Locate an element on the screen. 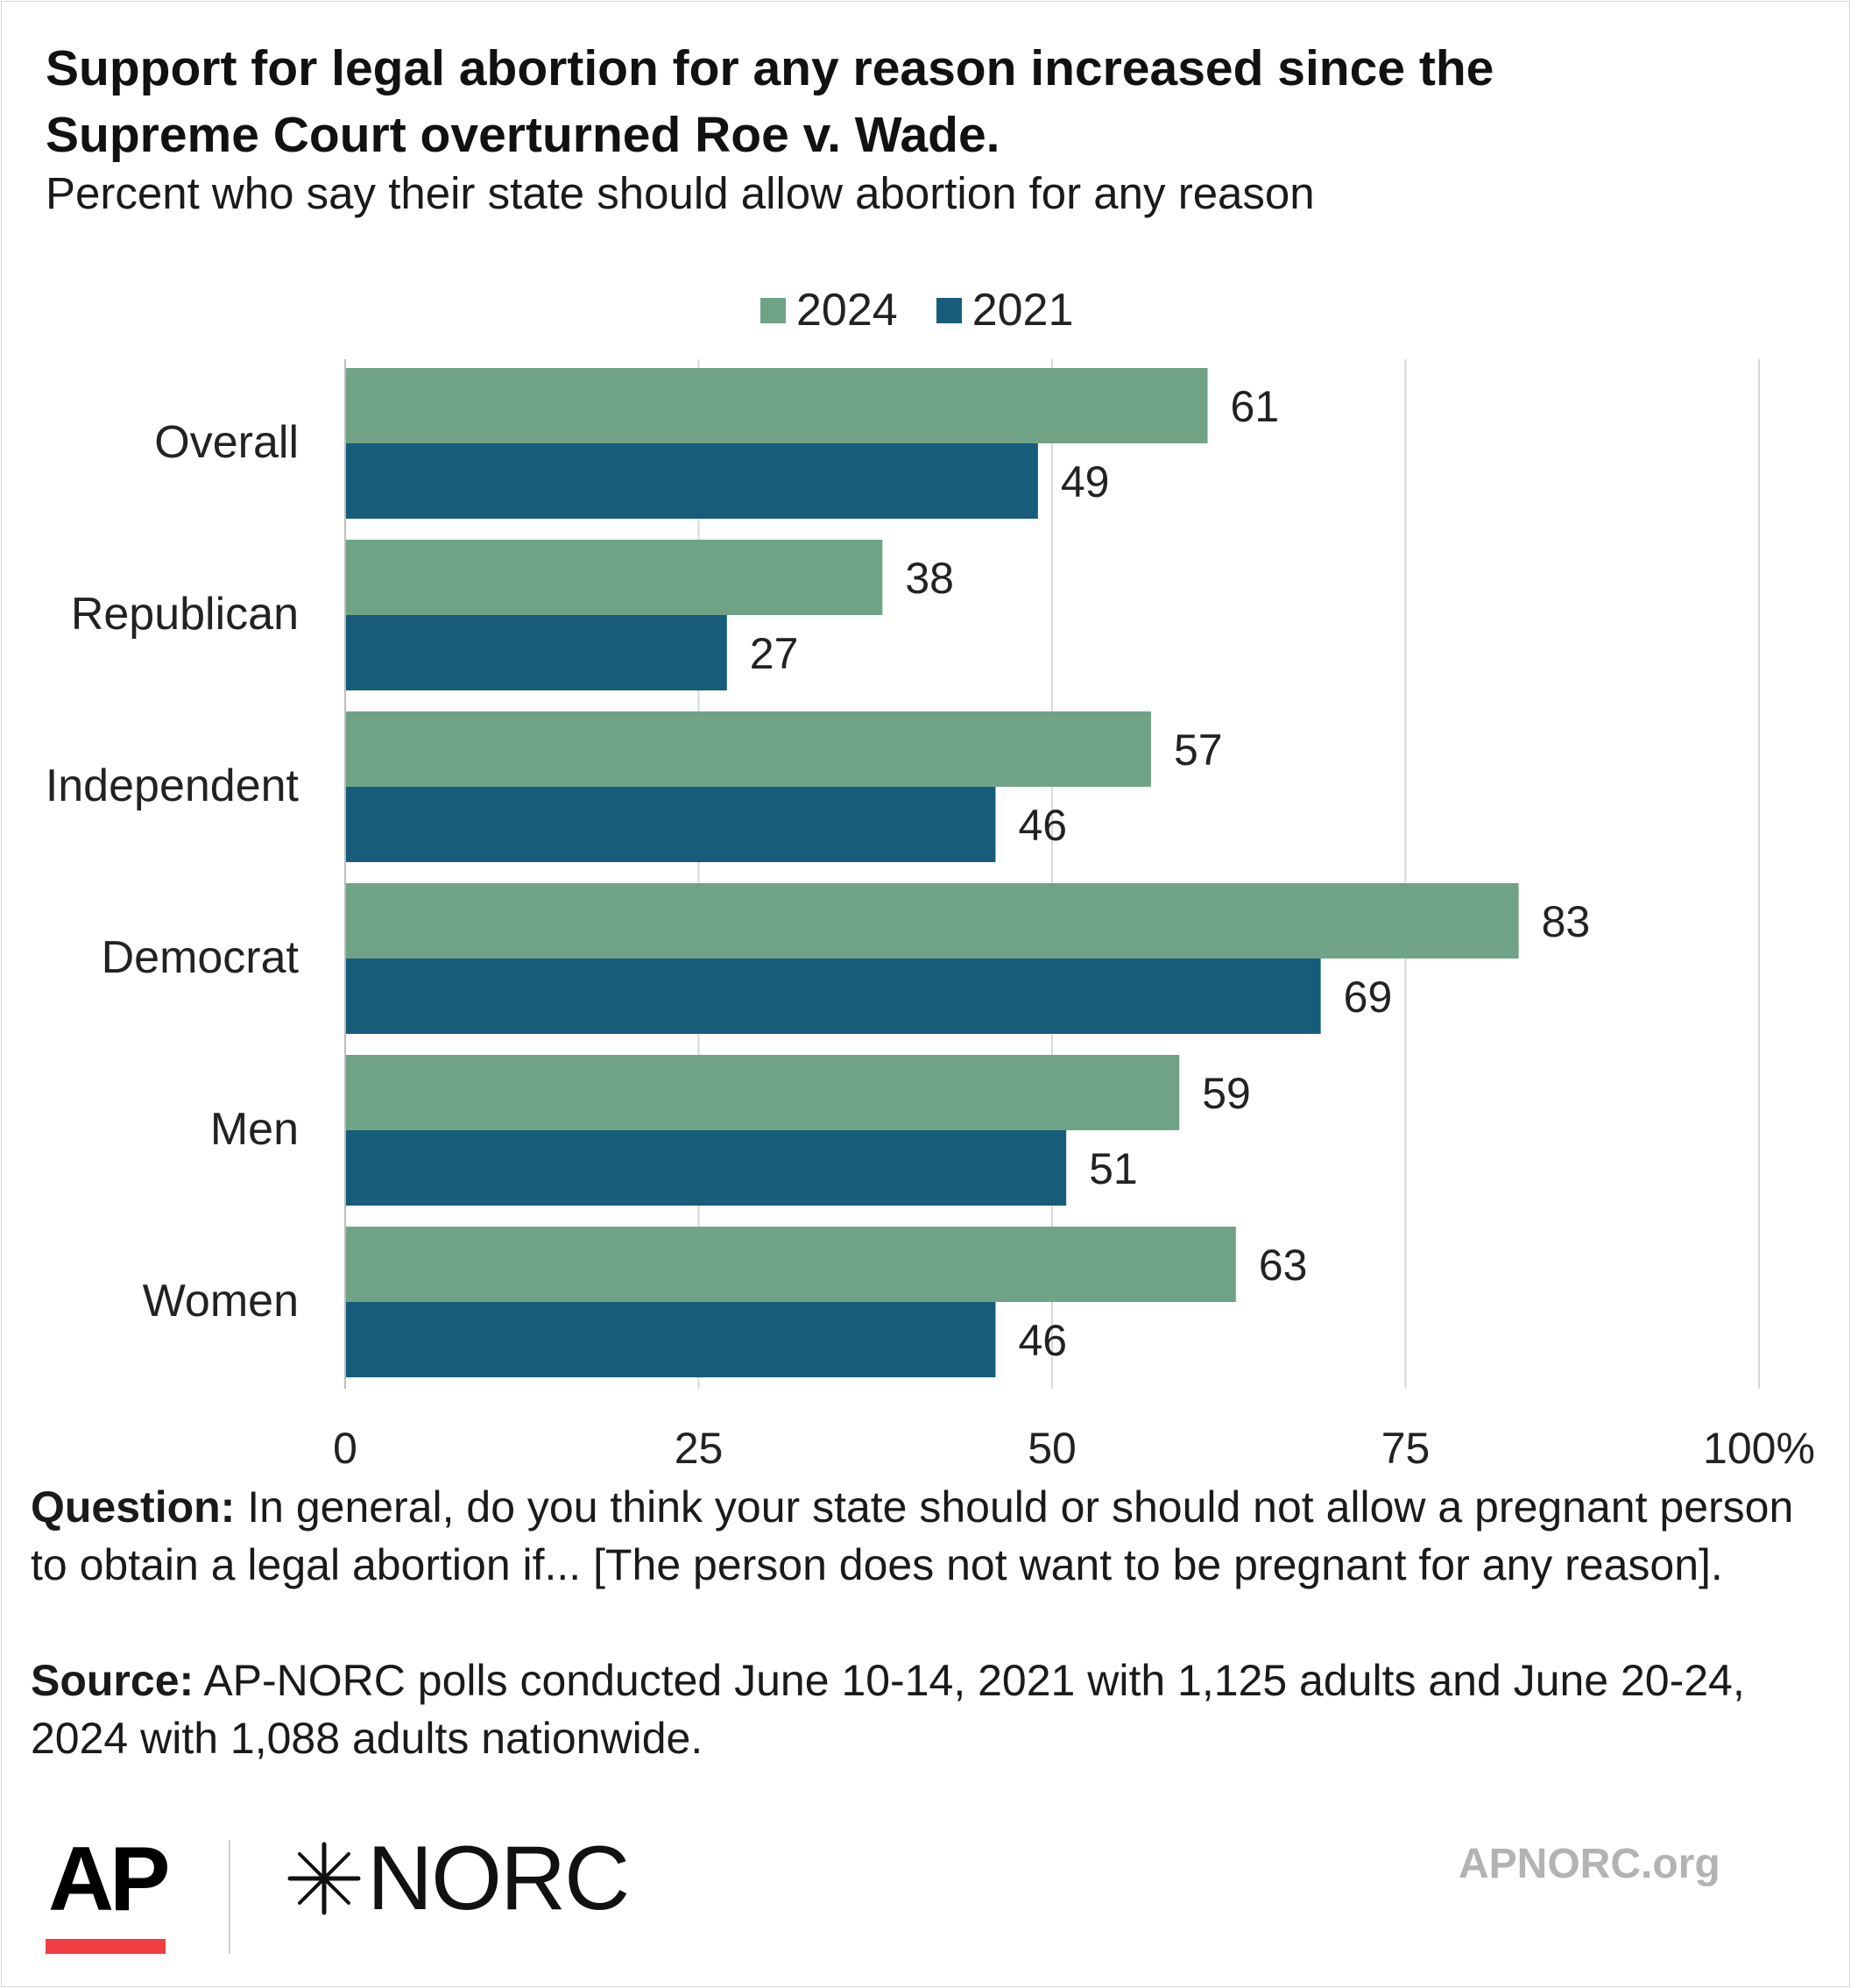  x-tick-label-50: 50 is located at coordinates (1052, 1448).